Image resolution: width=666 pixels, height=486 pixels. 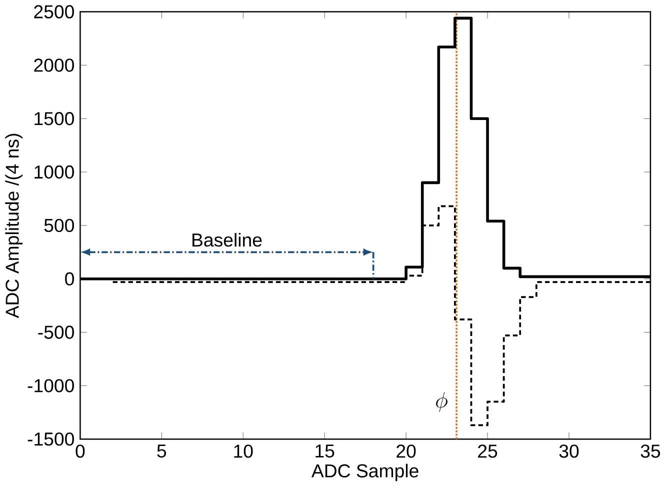 What do you see at coordinates (54, 171) in the screenshot?
I see `y-tick-label: 1000` at bounding box center [54, 171].